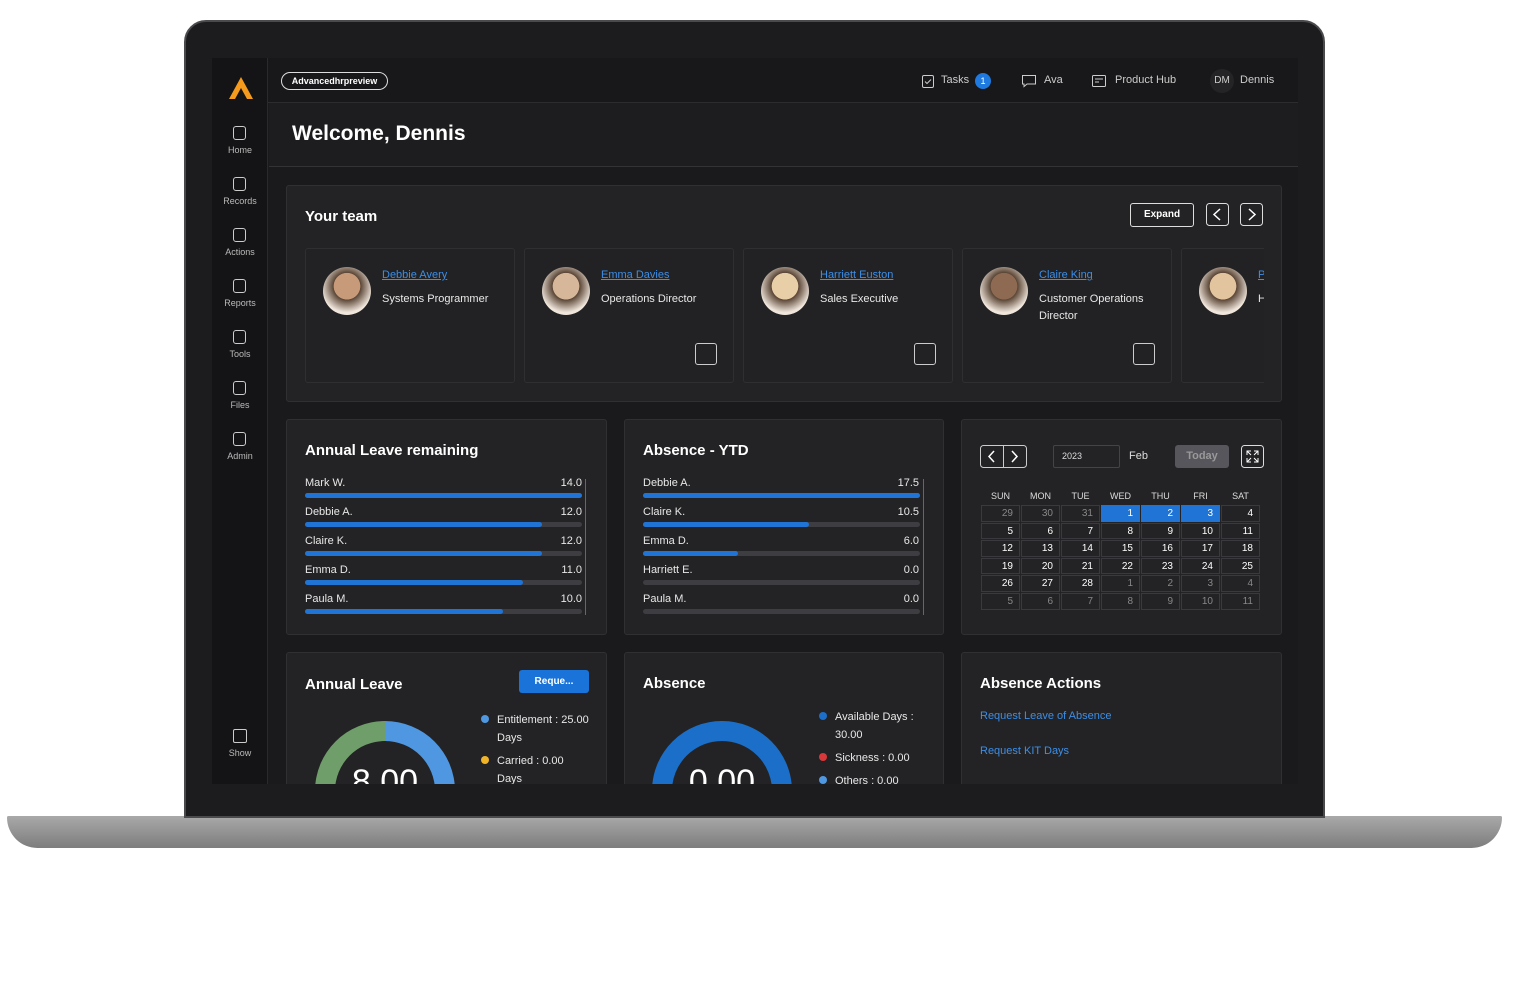 Image resolution: width=1538 pixels, height=992 pixels. Describe the element at coordinates (1162, 215) in the screenshot. I see `expand-button: Expand` at that location.